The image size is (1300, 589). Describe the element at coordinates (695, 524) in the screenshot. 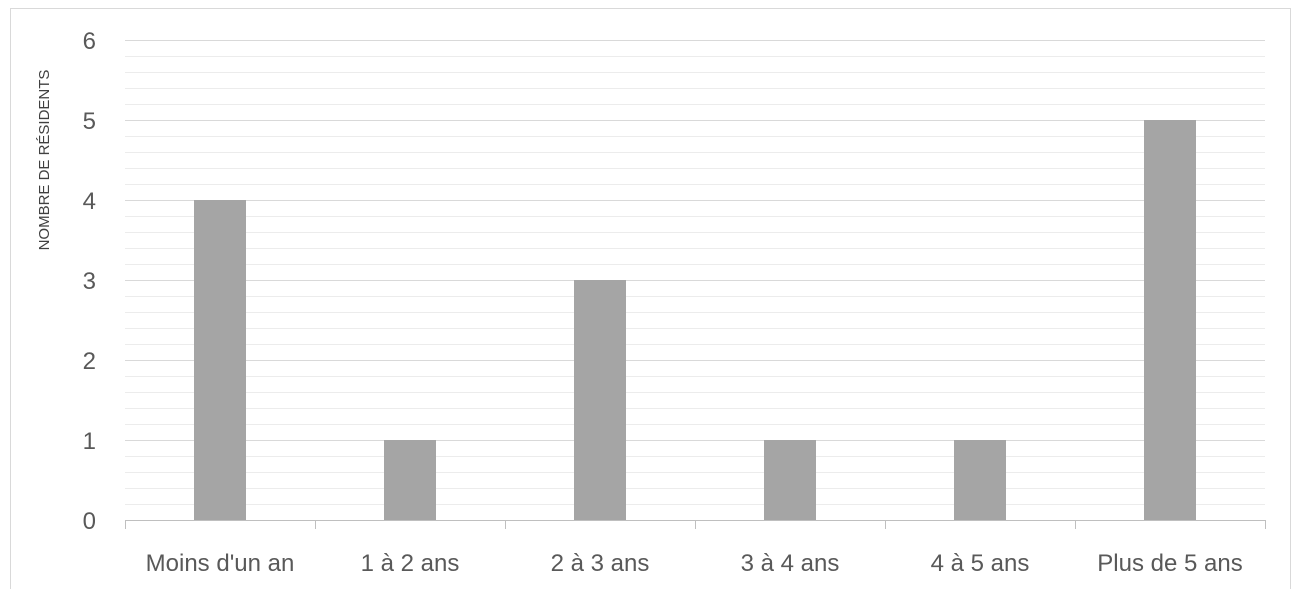

I see `x-axis` at that location.